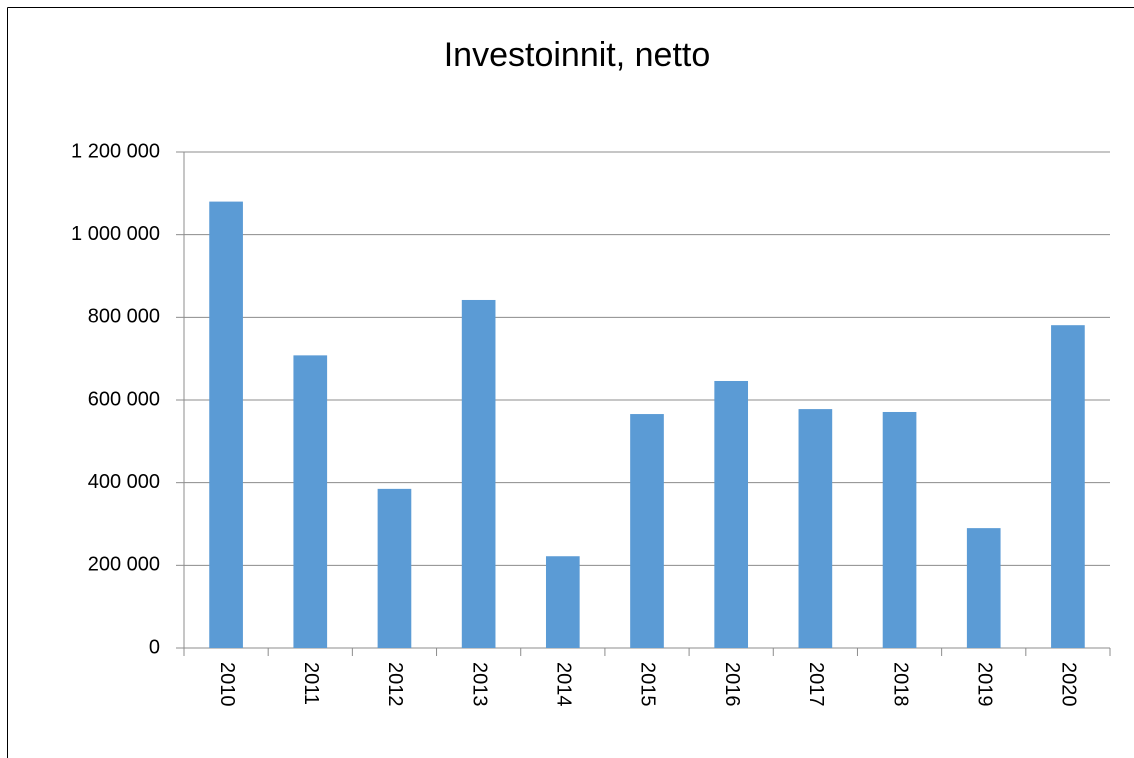  What do you see at coordinates (227, 684) in the screenshot?
I see `x-tick-label: 2010` at bounding box center [227, 684].